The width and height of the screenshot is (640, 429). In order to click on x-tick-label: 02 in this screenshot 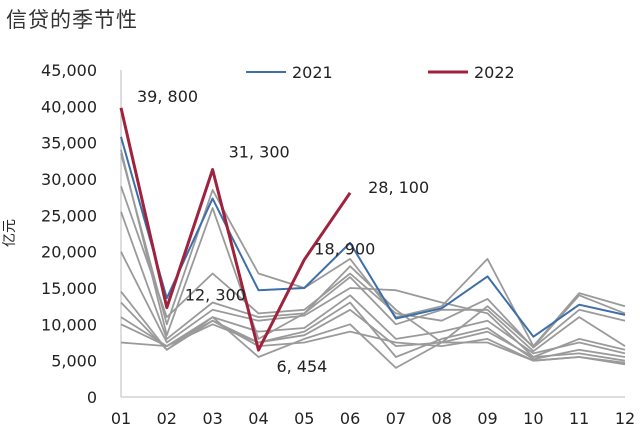, I will do `click(167, 418)`.